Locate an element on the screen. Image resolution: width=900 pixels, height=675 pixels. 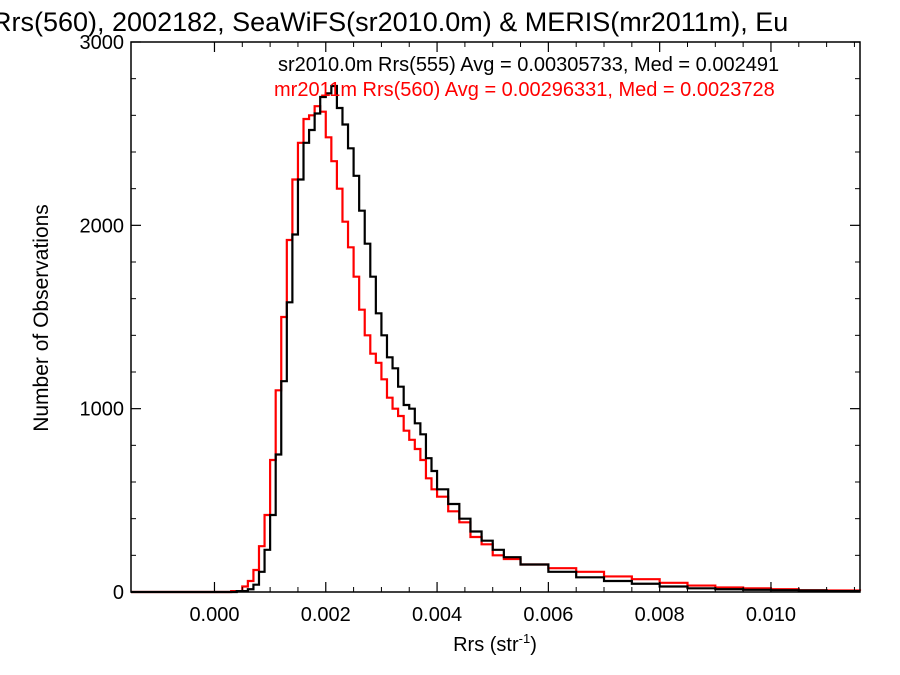
x-tick-label: 0.002 is located at coordinates (326, 615).